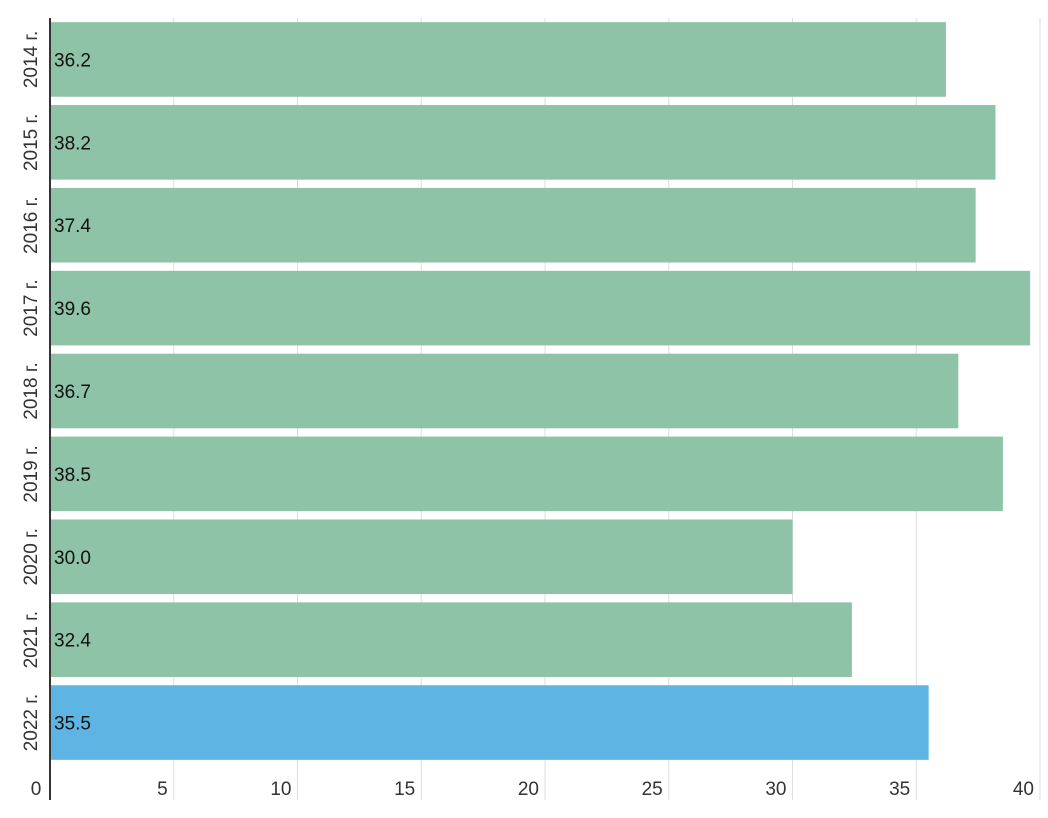 The image size is (1048, 818). I want to click on x-tick-label: 10, so click(280, 789).